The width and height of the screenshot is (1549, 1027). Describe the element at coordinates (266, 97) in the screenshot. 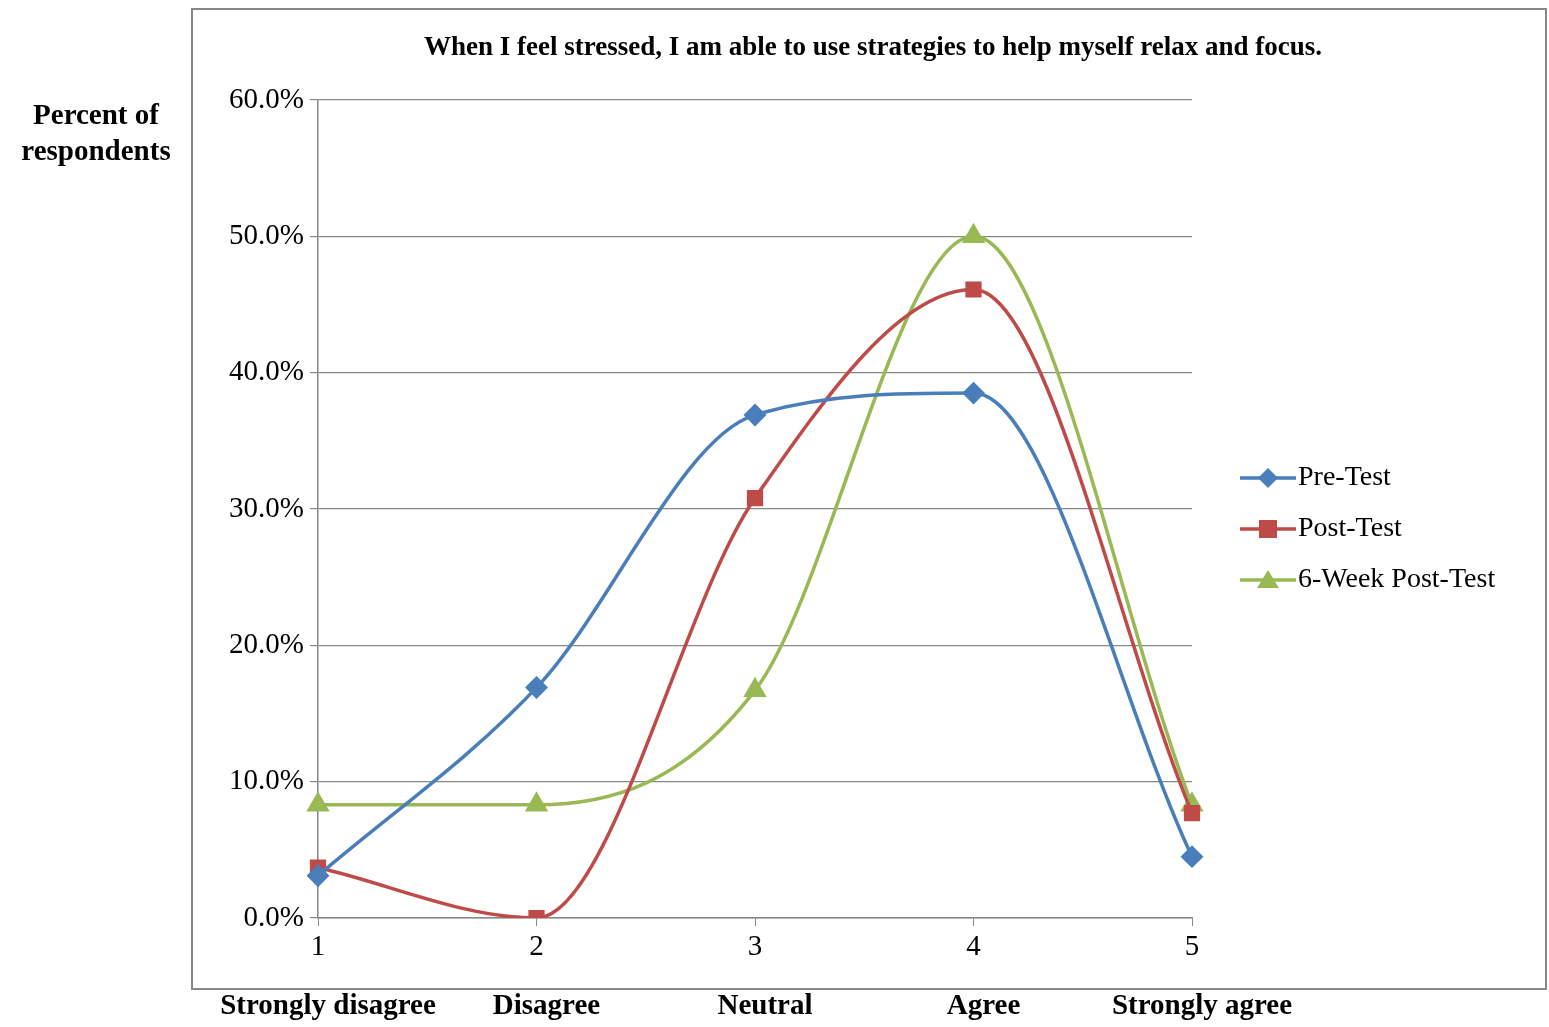

I see `y-tick-label: 60.0%` at that location.